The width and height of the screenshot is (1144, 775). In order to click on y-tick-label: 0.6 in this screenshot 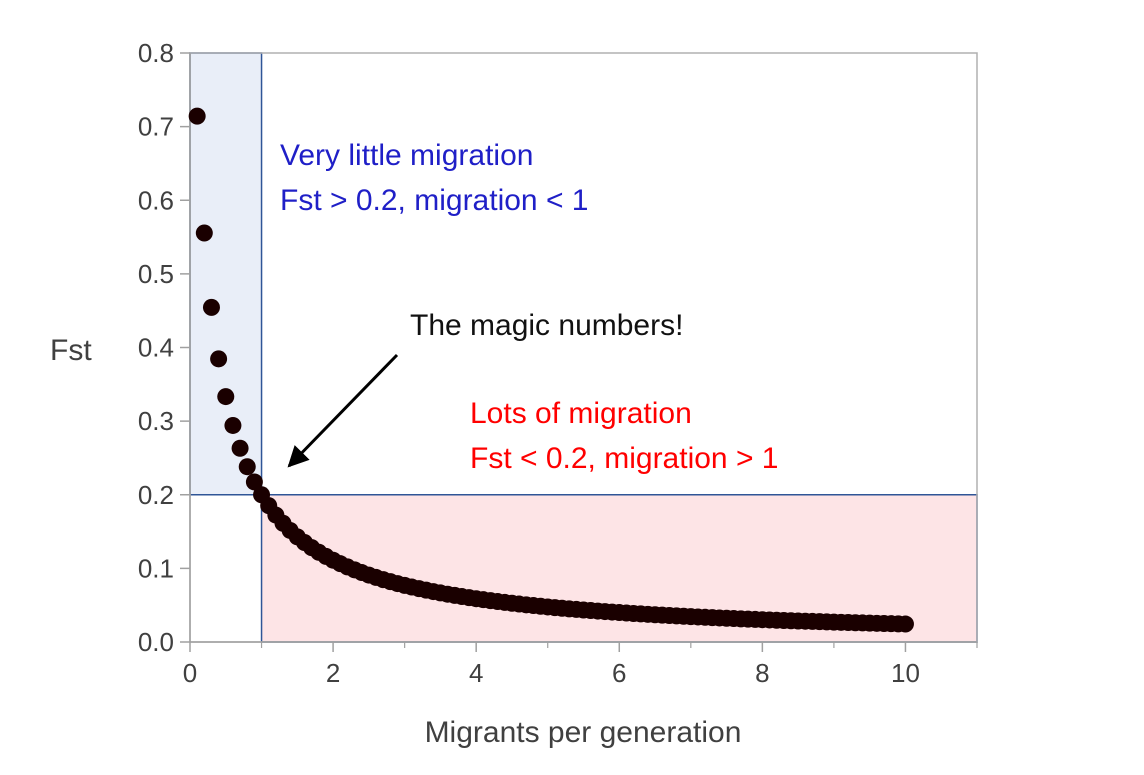, I will do `click(156, 200)`.